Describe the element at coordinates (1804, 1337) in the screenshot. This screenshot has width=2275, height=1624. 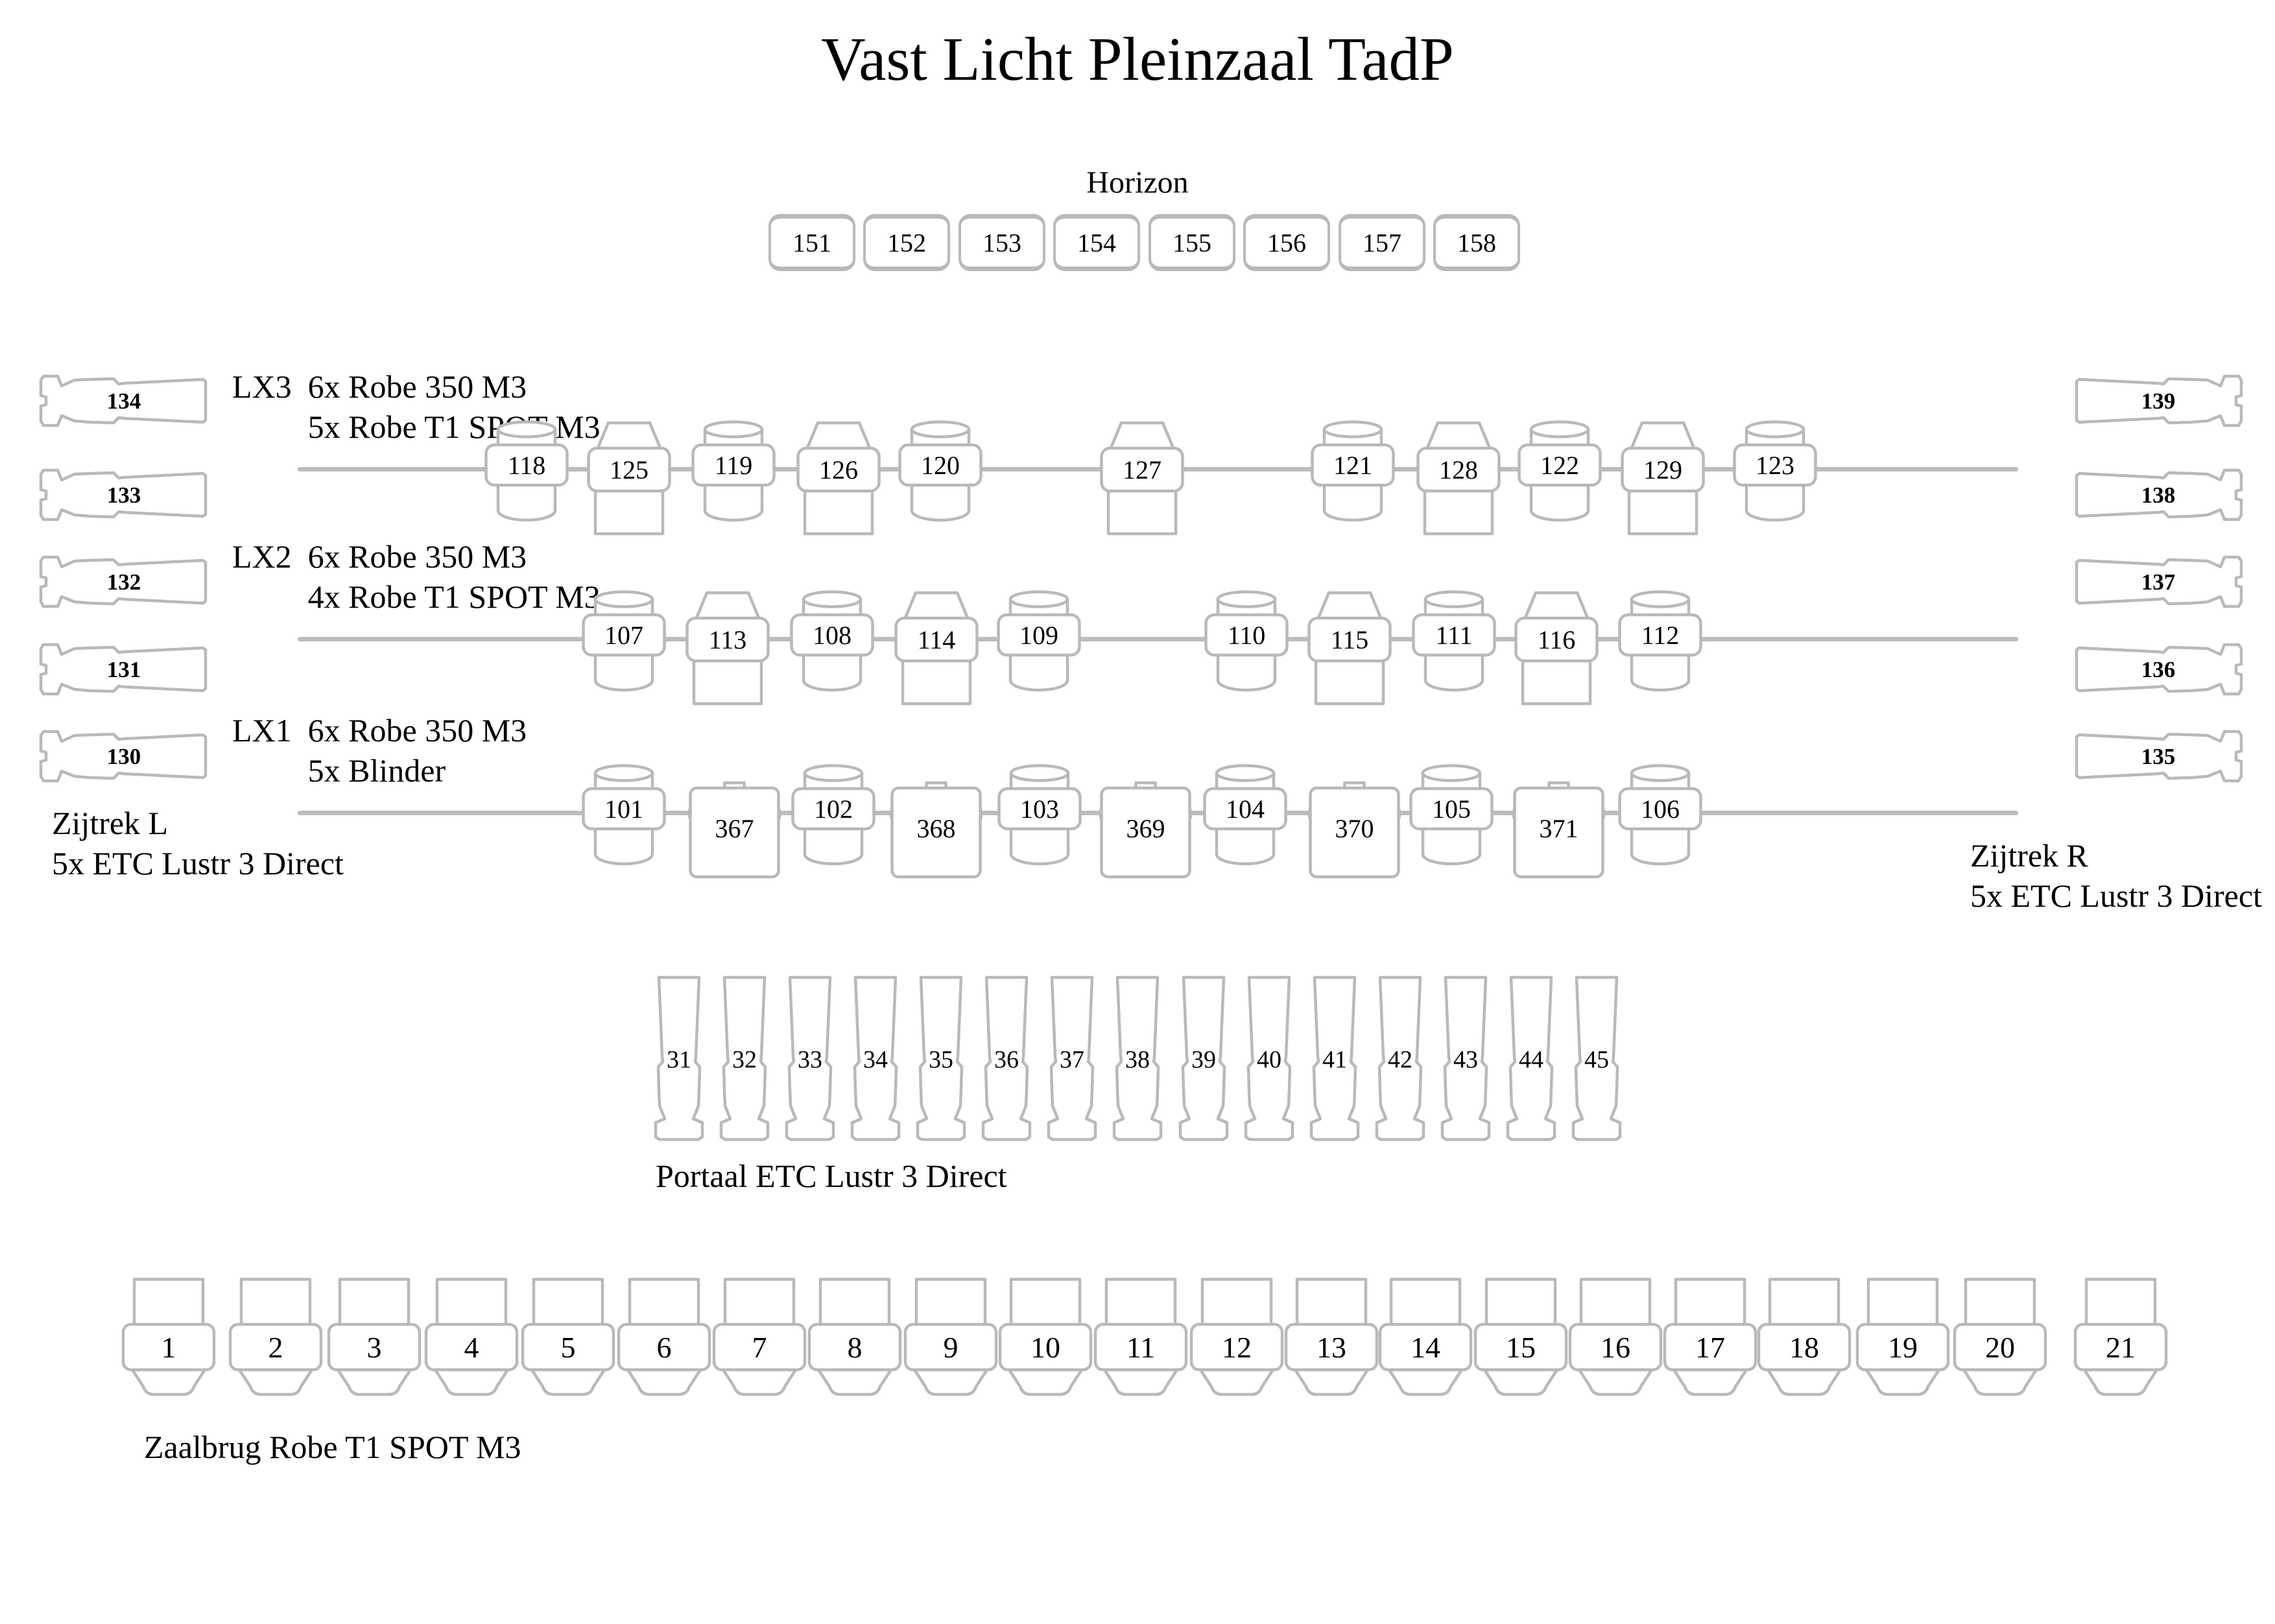
I see `fixture-zaal-18: 18` at that location.